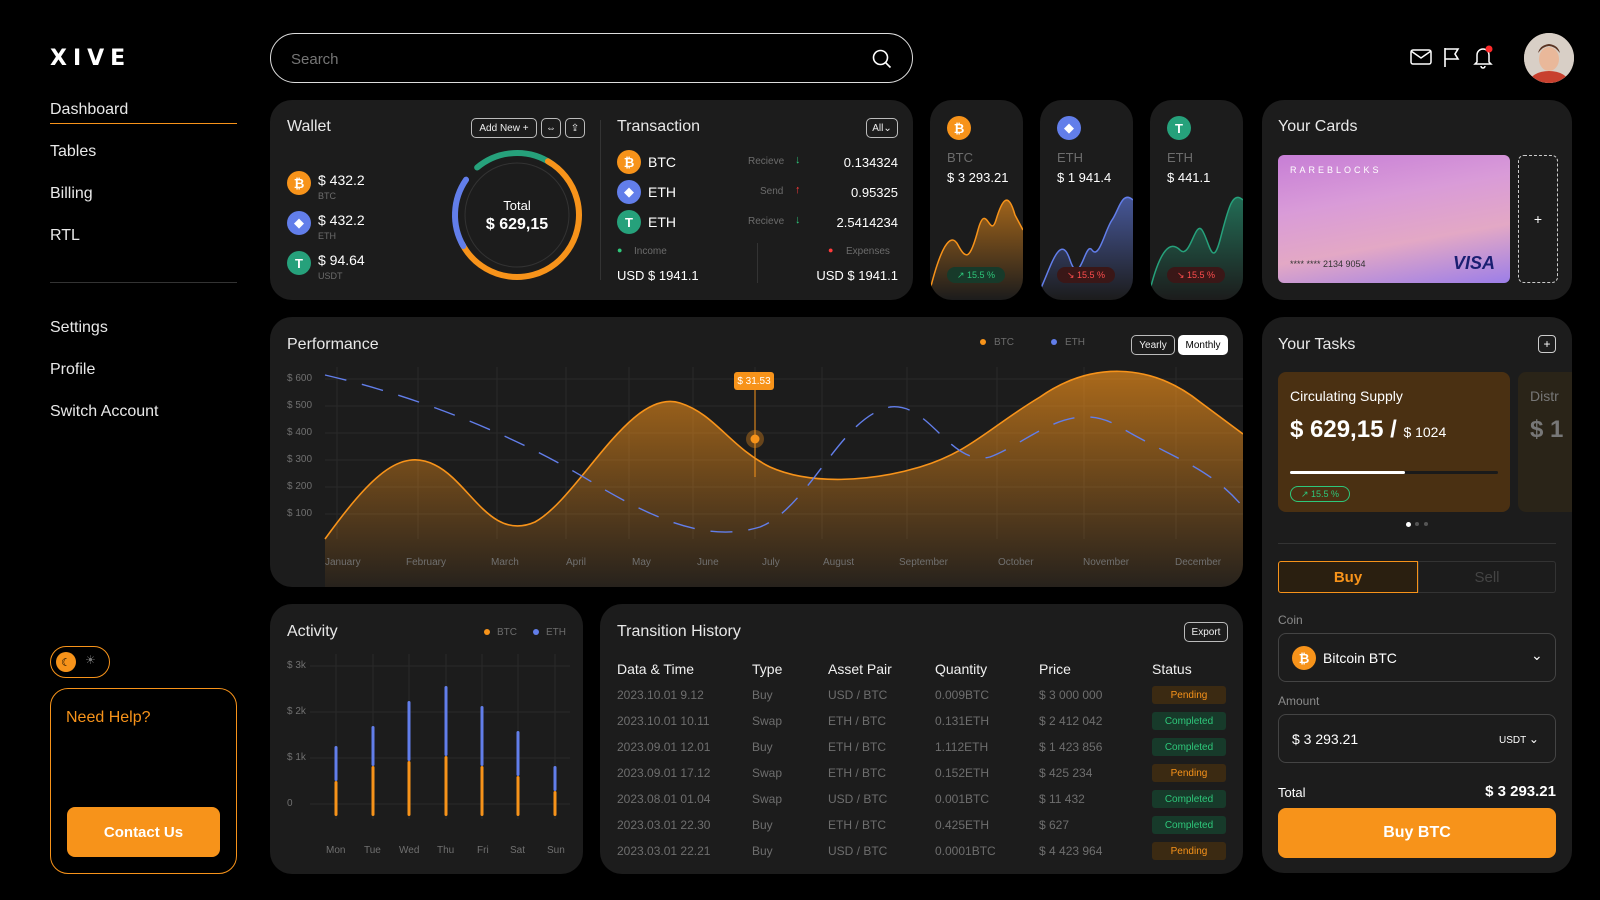  What do you see at coordinates (446, 721) in the screenshot?
I see `bar-eth-thu` at bounding box center [446, 721].